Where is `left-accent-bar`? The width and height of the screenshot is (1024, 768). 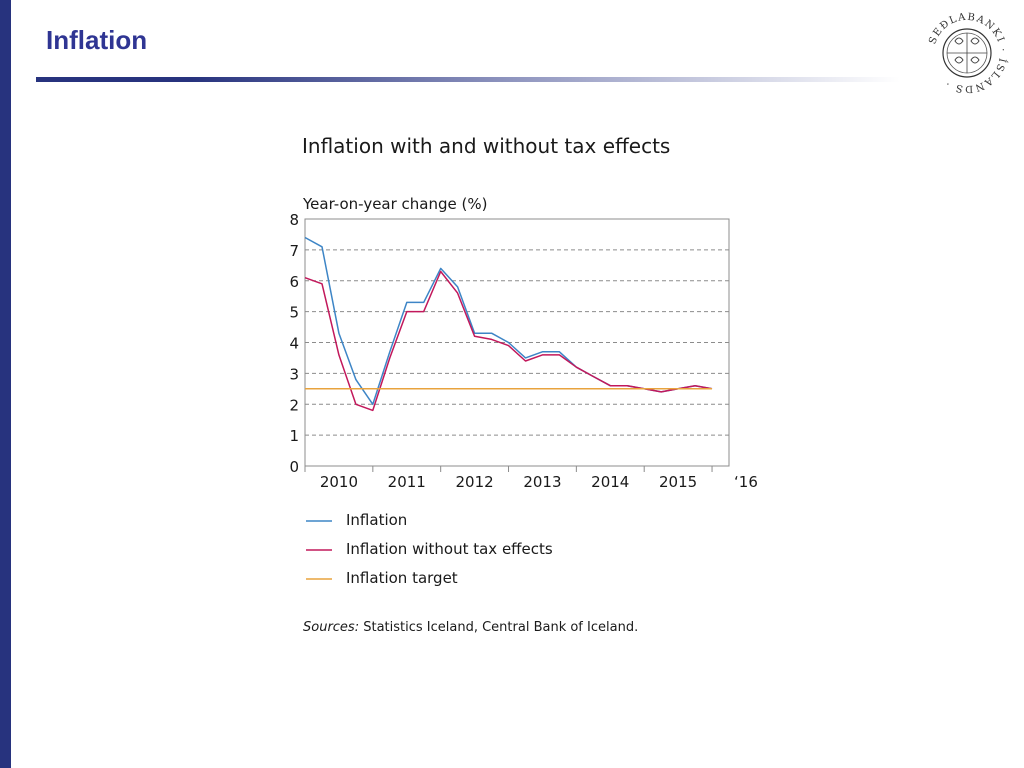
left-accent-bar is located at coordinates (5, 384).